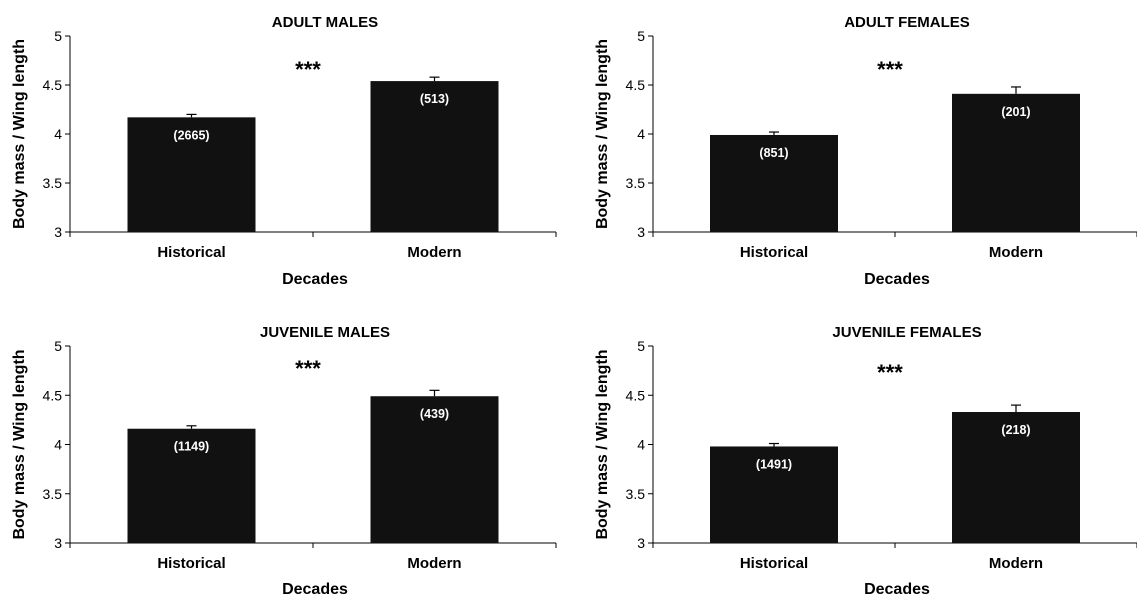  I want to click on sample-size-label: (439), so click(434, 414).